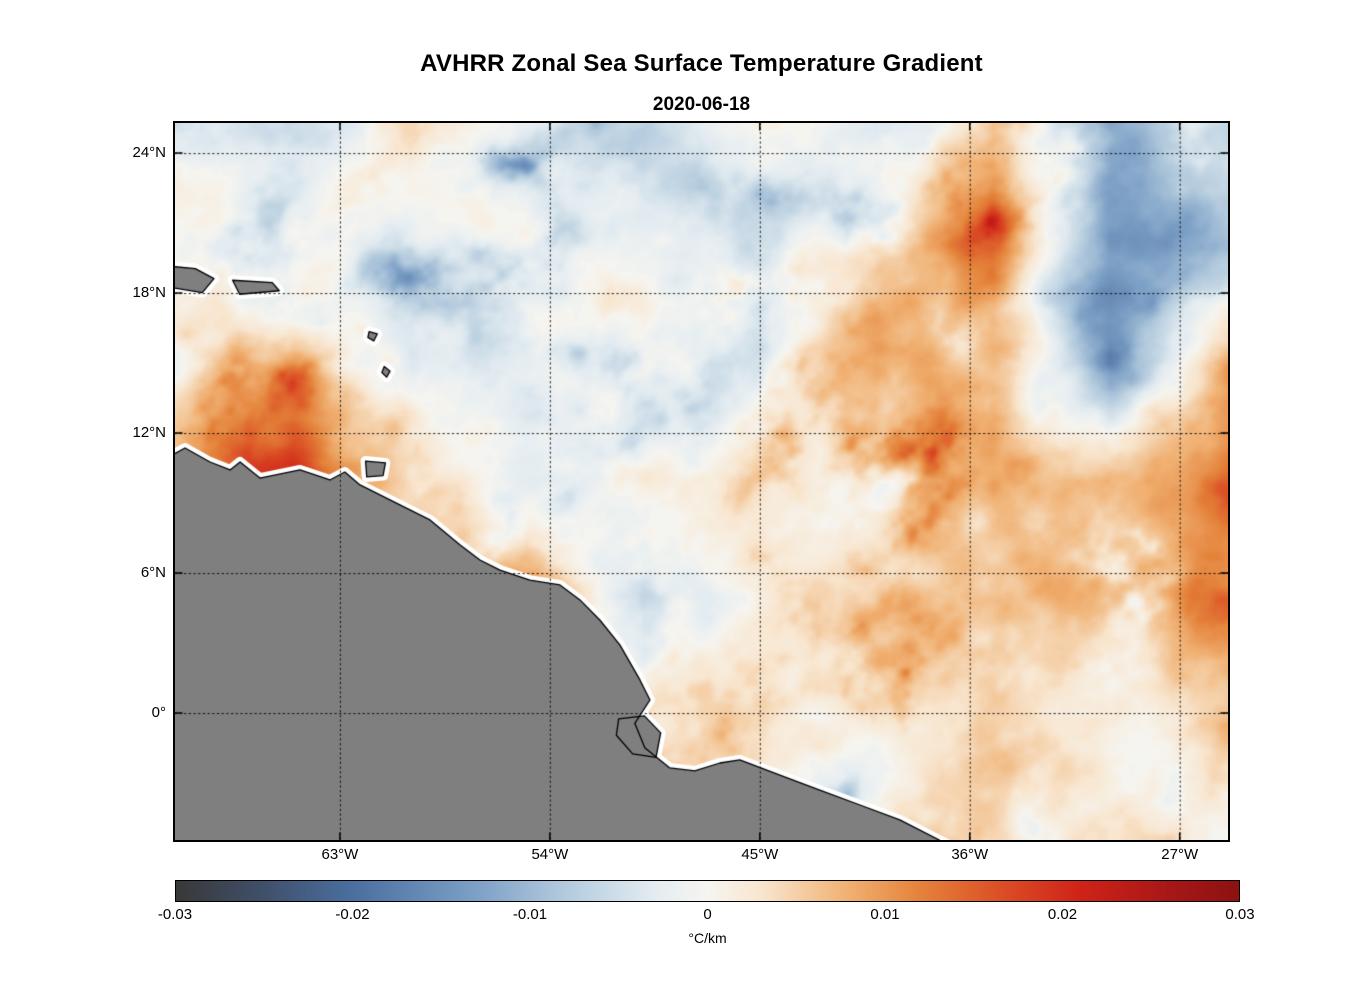 Image resolution: width=1356 pixels, height=1000 pixels. I want to click on colorbar-tick-label: -0.01, so click(530, 914).